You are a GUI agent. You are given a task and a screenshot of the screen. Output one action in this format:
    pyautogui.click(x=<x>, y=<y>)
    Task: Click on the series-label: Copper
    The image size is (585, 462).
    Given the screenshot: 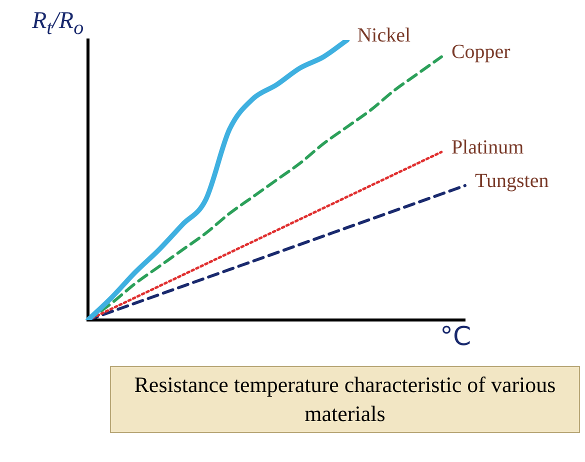 What is the action you would take?
    pyautogui.click(x=481, y=52)
    